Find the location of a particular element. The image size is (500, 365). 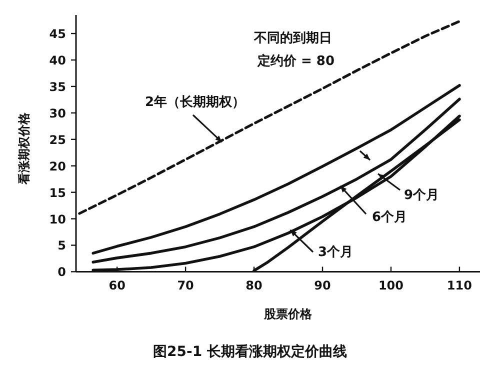

annotation: 定约价 = 80 is located at coordinates (295, 61).